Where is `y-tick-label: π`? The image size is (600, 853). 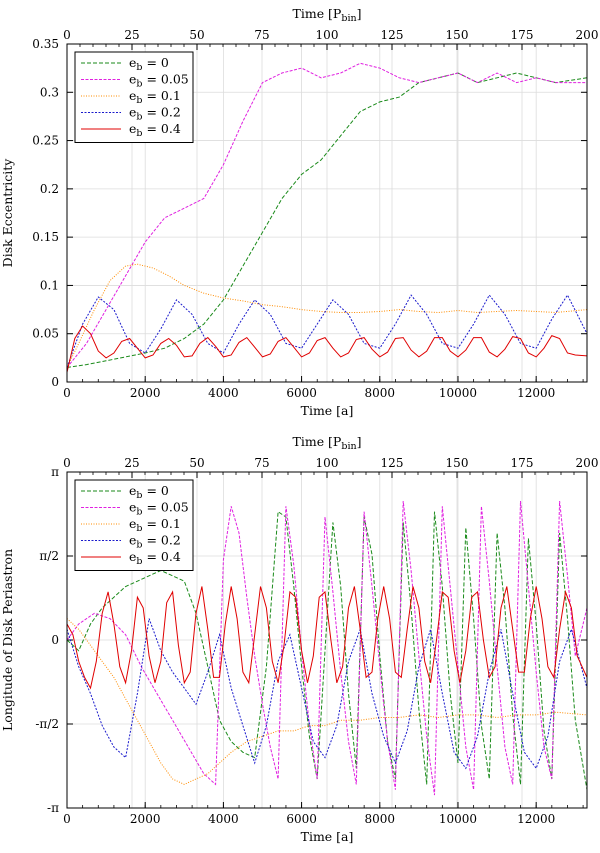
y-tick-label: π is located at coordinates (55, 472).